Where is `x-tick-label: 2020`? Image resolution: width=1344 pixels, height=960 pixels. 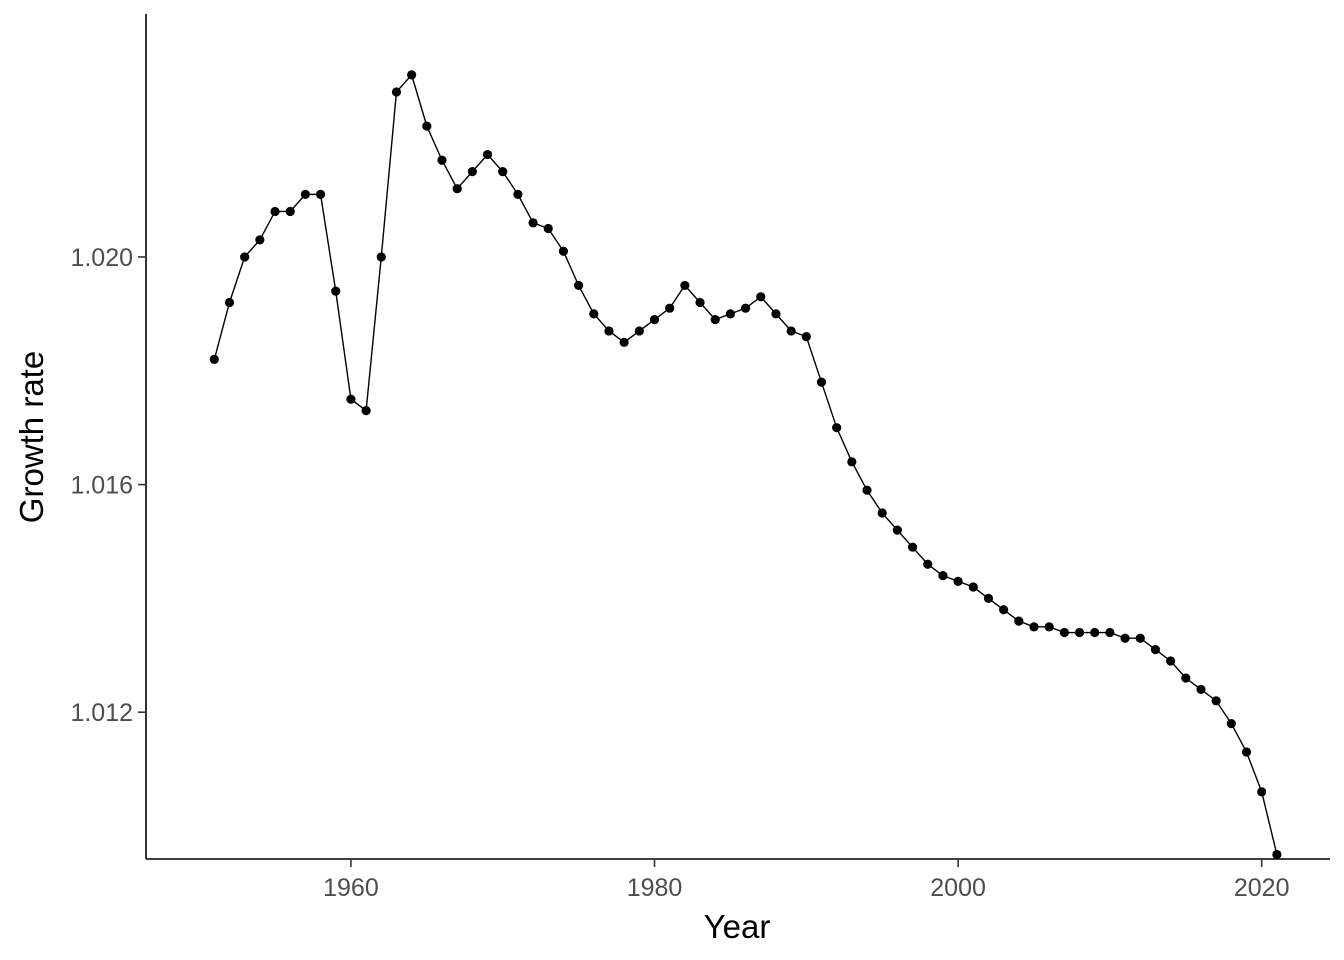
x-tick-label: 2020 is located at coordinates (1262, 888).